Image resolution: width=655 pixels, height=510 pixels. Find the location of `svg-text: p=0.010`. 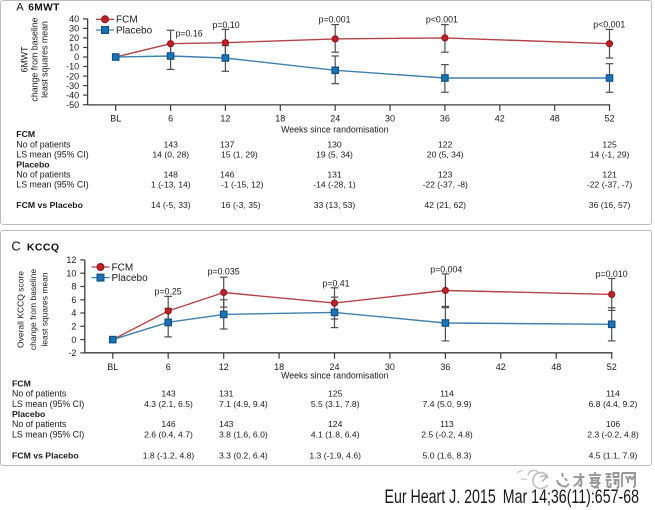

svg-text: p=0.010 is located at coordinates (612, 274).